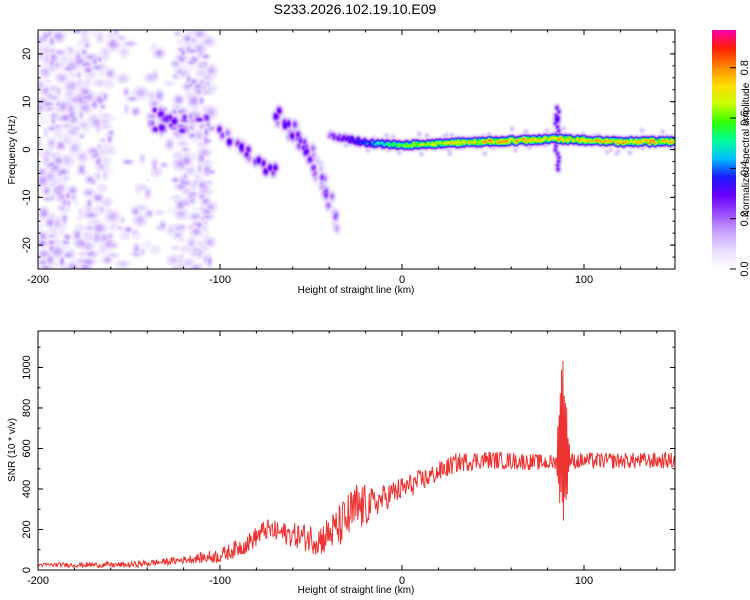 The image size is (750, 600). I want to click on snr-y-tick-label: 600, so click(27, 448).